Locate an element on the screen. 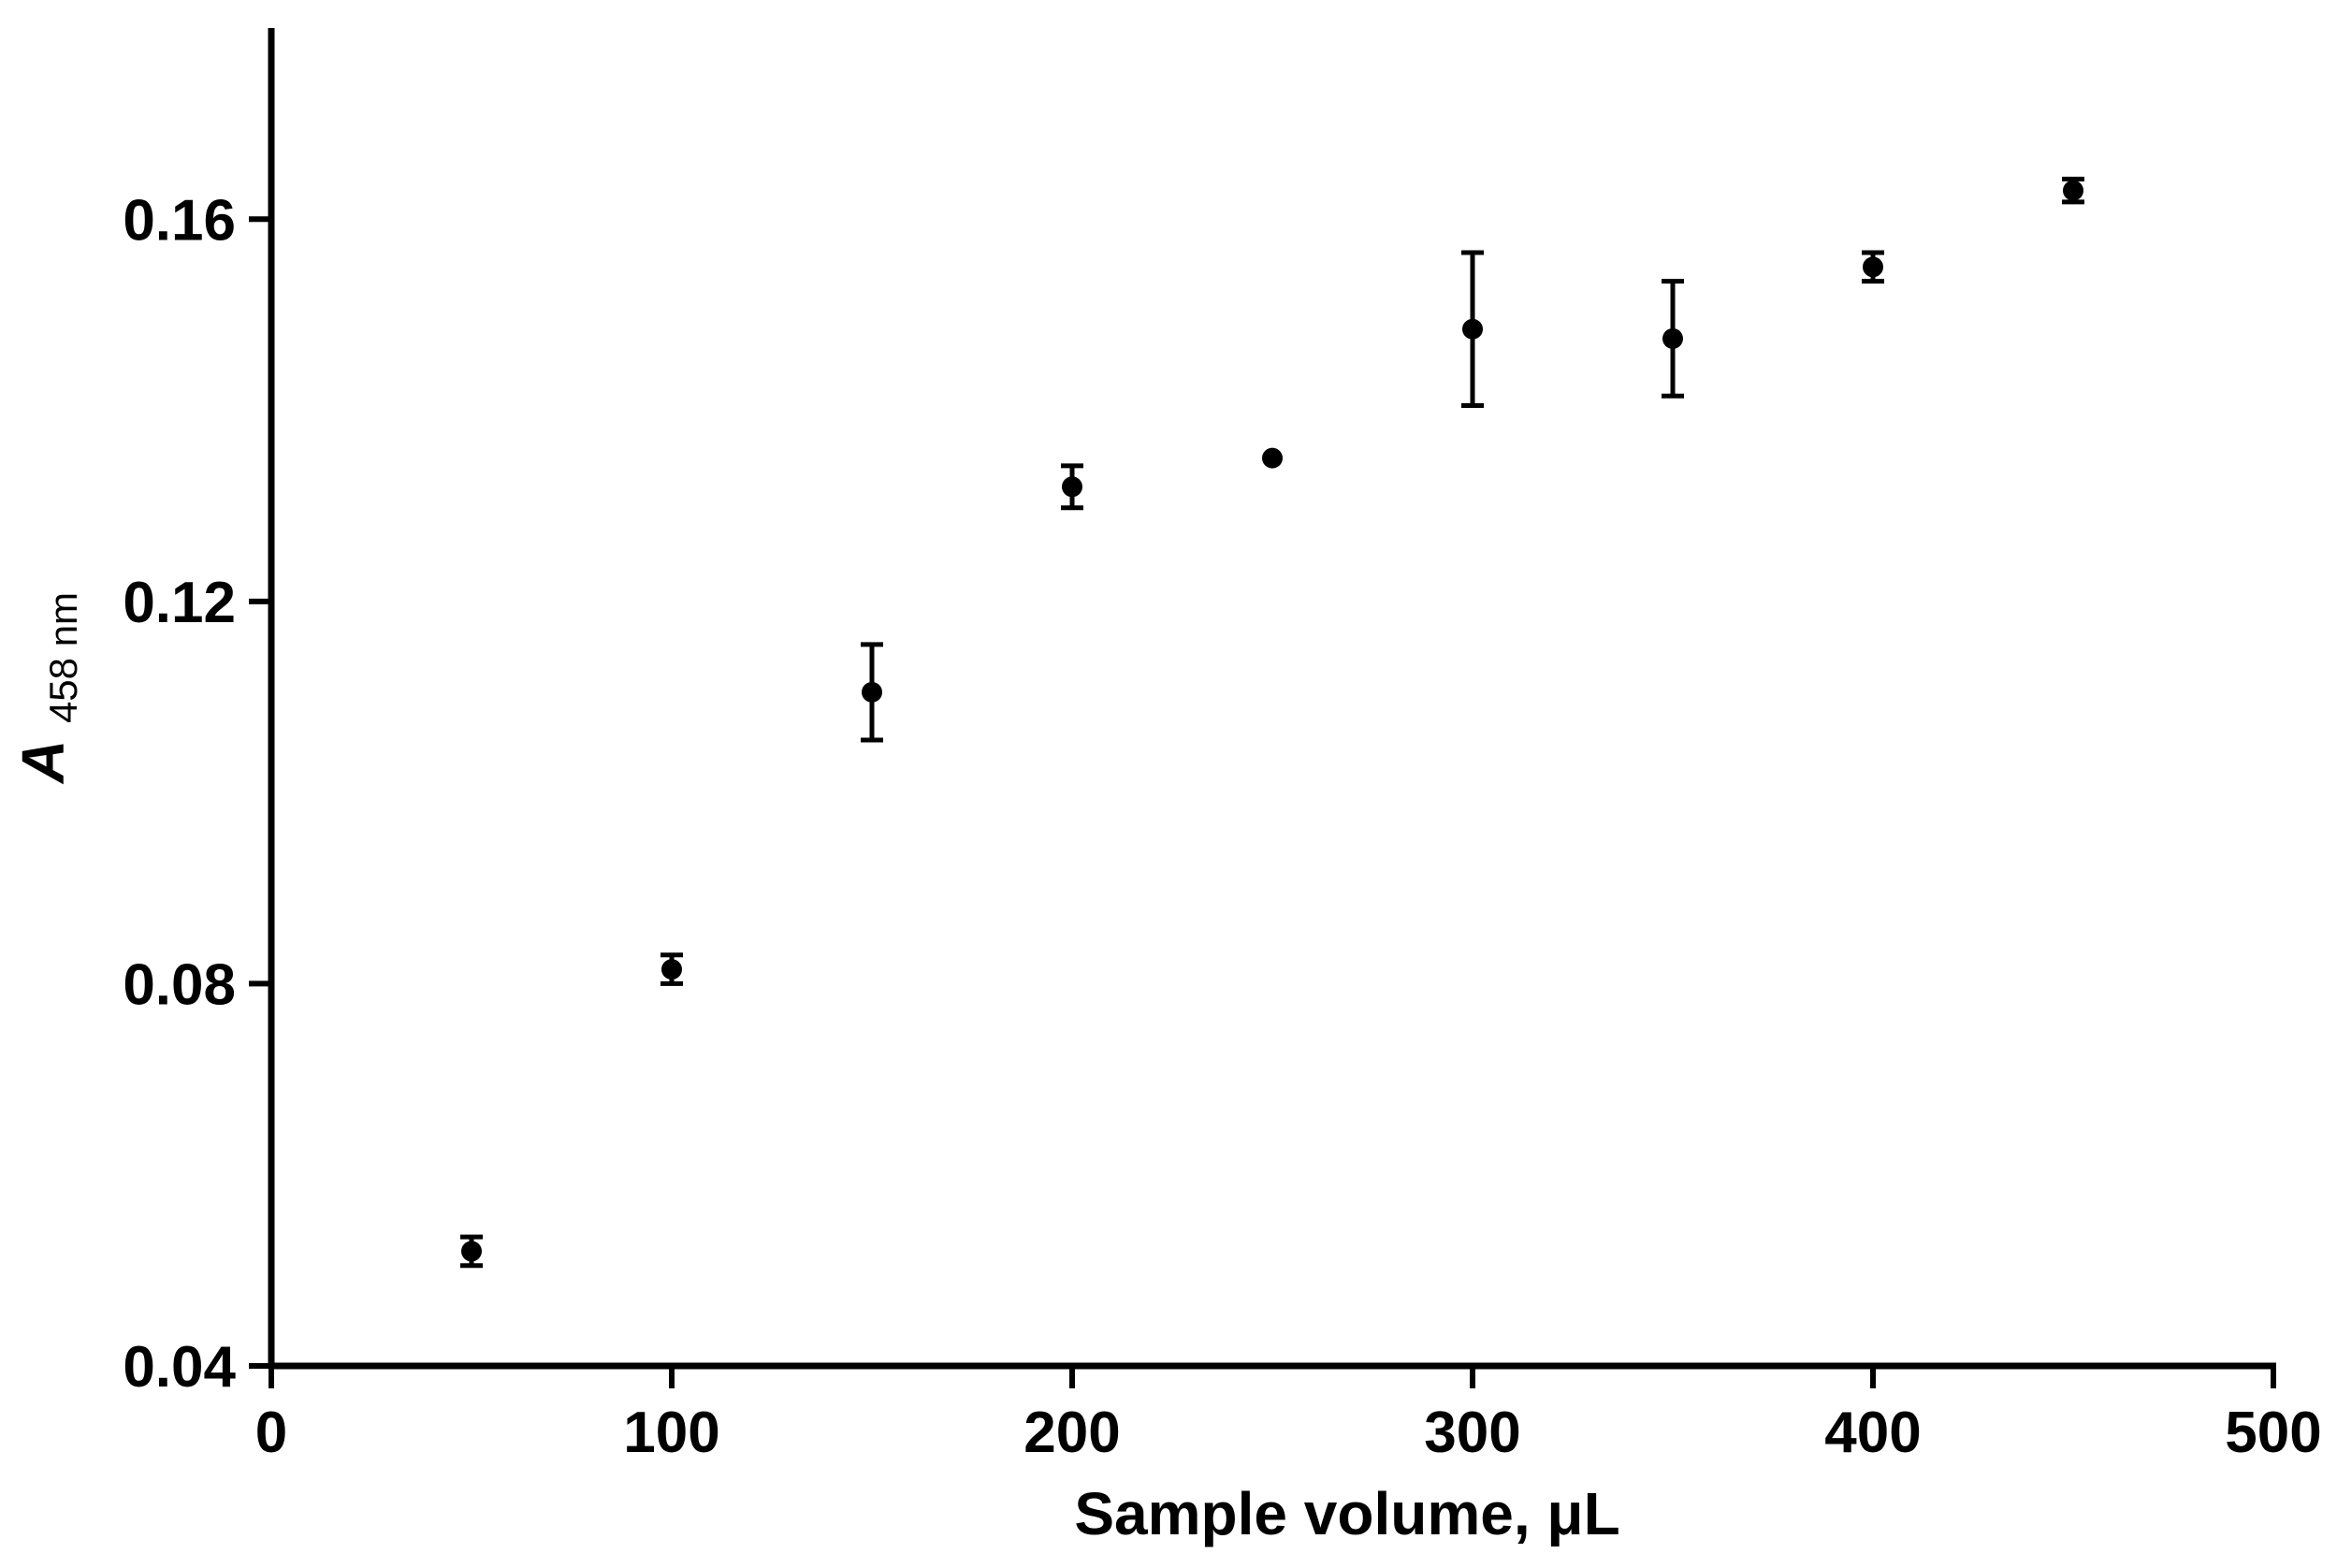  x-tick-label: 300 is located at coordinates (1472, 1433).